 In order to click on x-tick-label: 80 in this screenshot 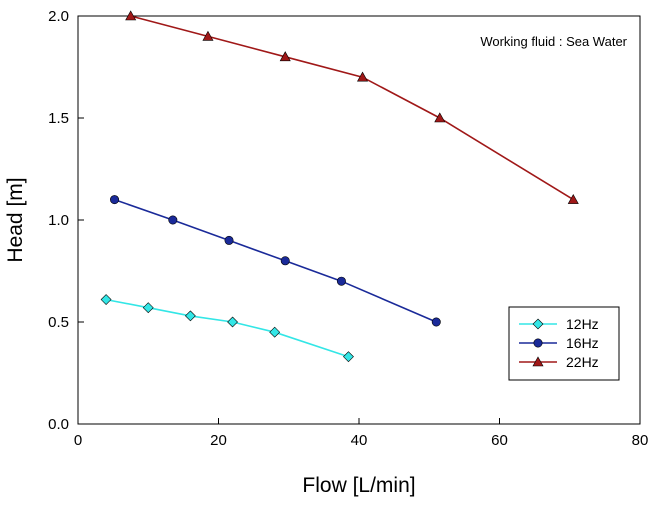, I will do `click(640, 440)`.